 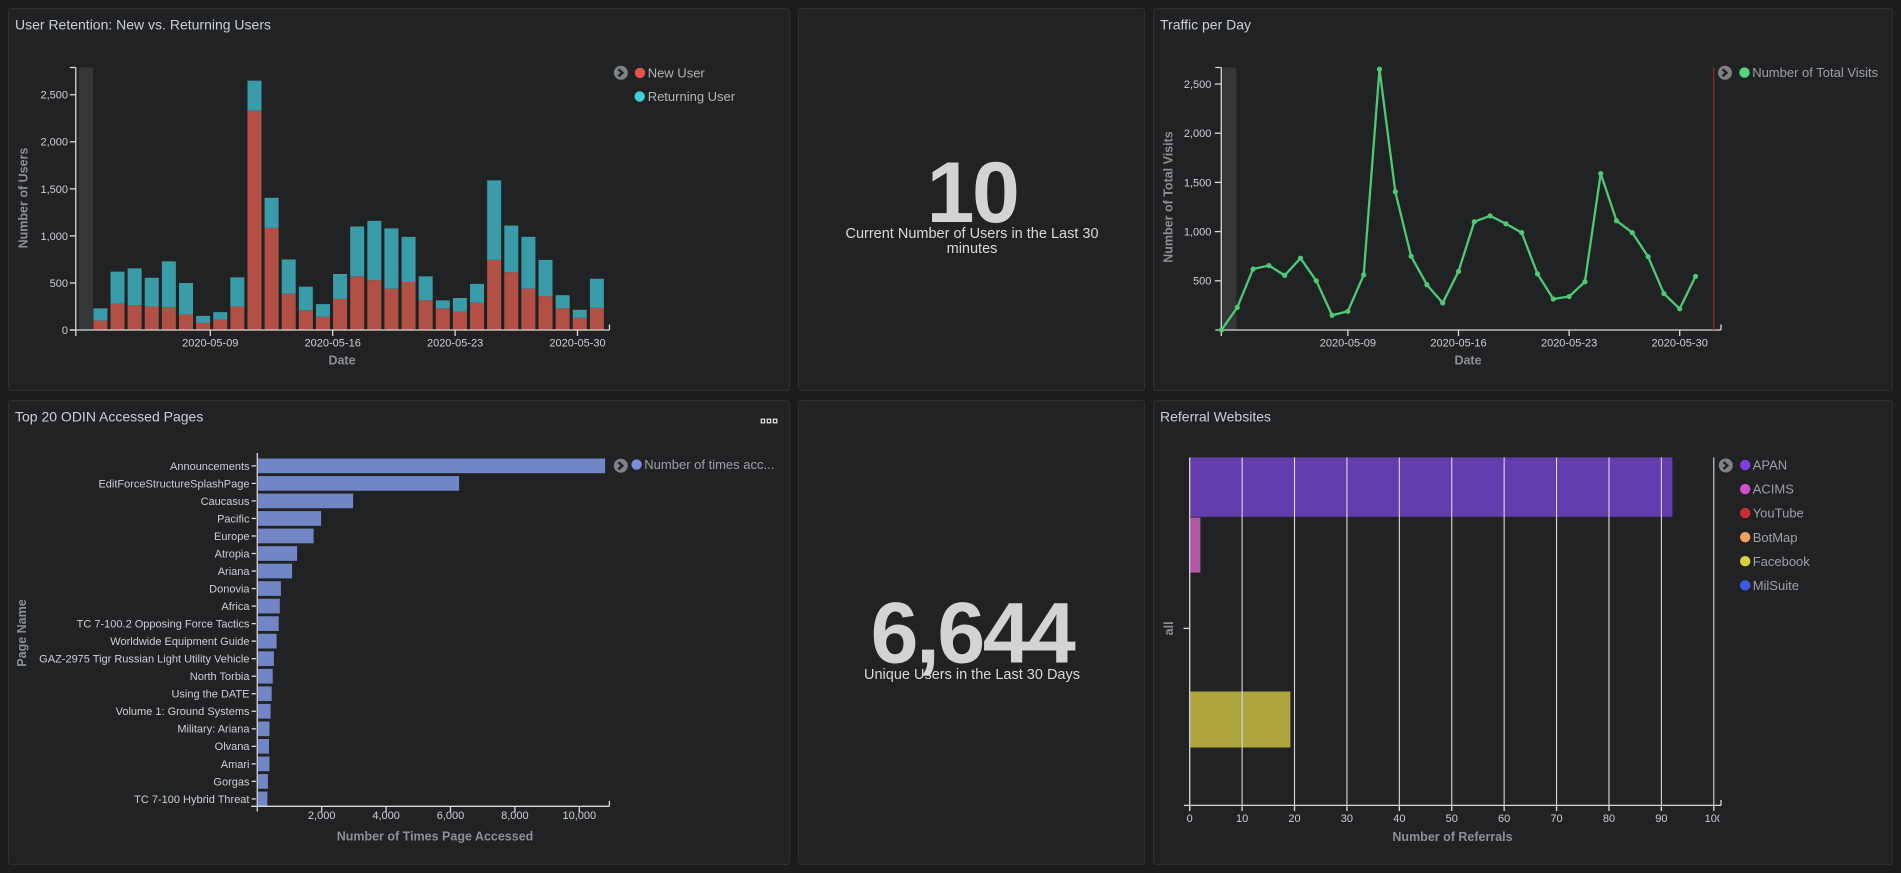 I want to click on svg-text: Traffic per Day, so click(x=1205, y=25).